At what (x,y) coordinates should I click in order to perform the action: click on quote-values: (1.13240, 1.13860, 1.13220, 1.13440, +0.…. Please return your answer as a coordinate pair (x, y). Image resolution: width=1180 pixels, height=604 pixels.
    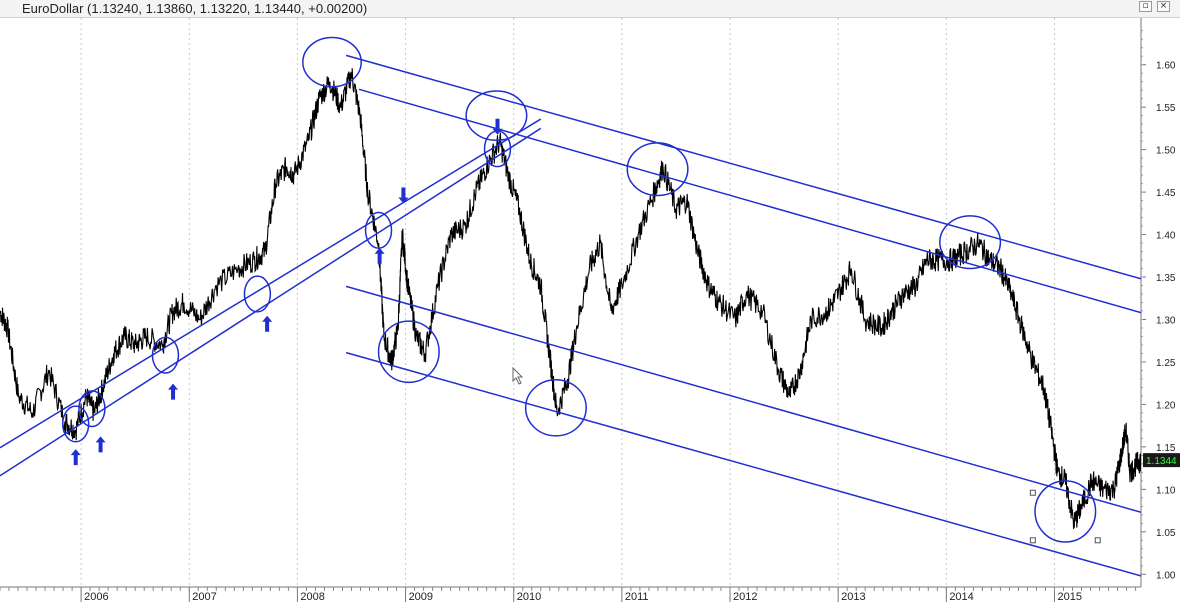
    Looking at the image, I should click on (227, 8).